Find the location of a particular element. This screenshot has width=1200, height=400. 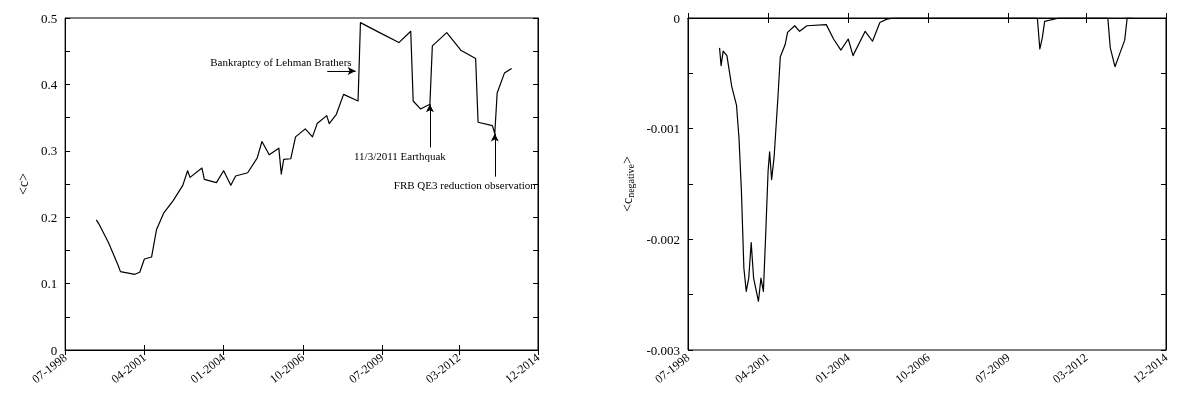

y-tick-label: -0.003 is located at coordinates (663, 350).